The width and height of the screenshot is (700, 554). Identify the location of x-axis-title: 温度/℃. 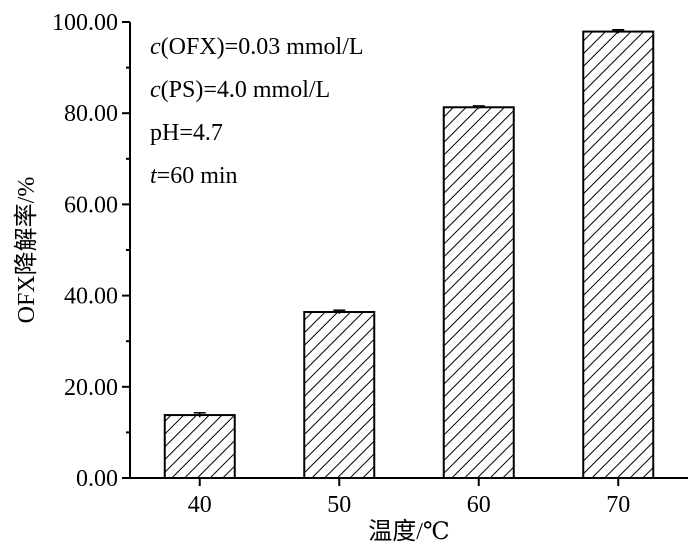
(409, 531).